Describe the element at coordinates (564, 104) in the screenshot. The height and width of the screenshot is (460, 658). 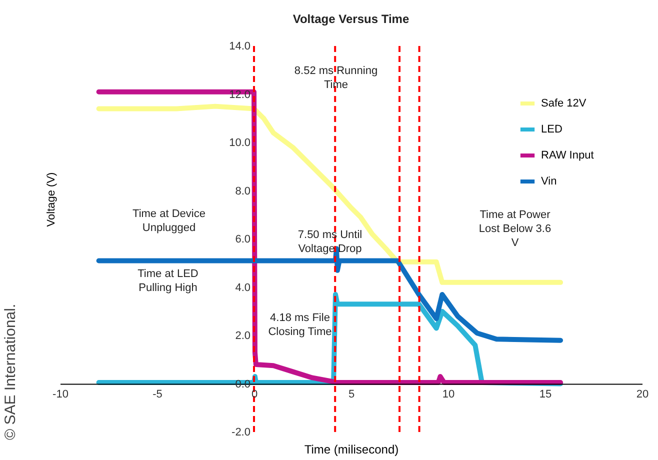
I see `legend-label: Safe 12V` at that location.